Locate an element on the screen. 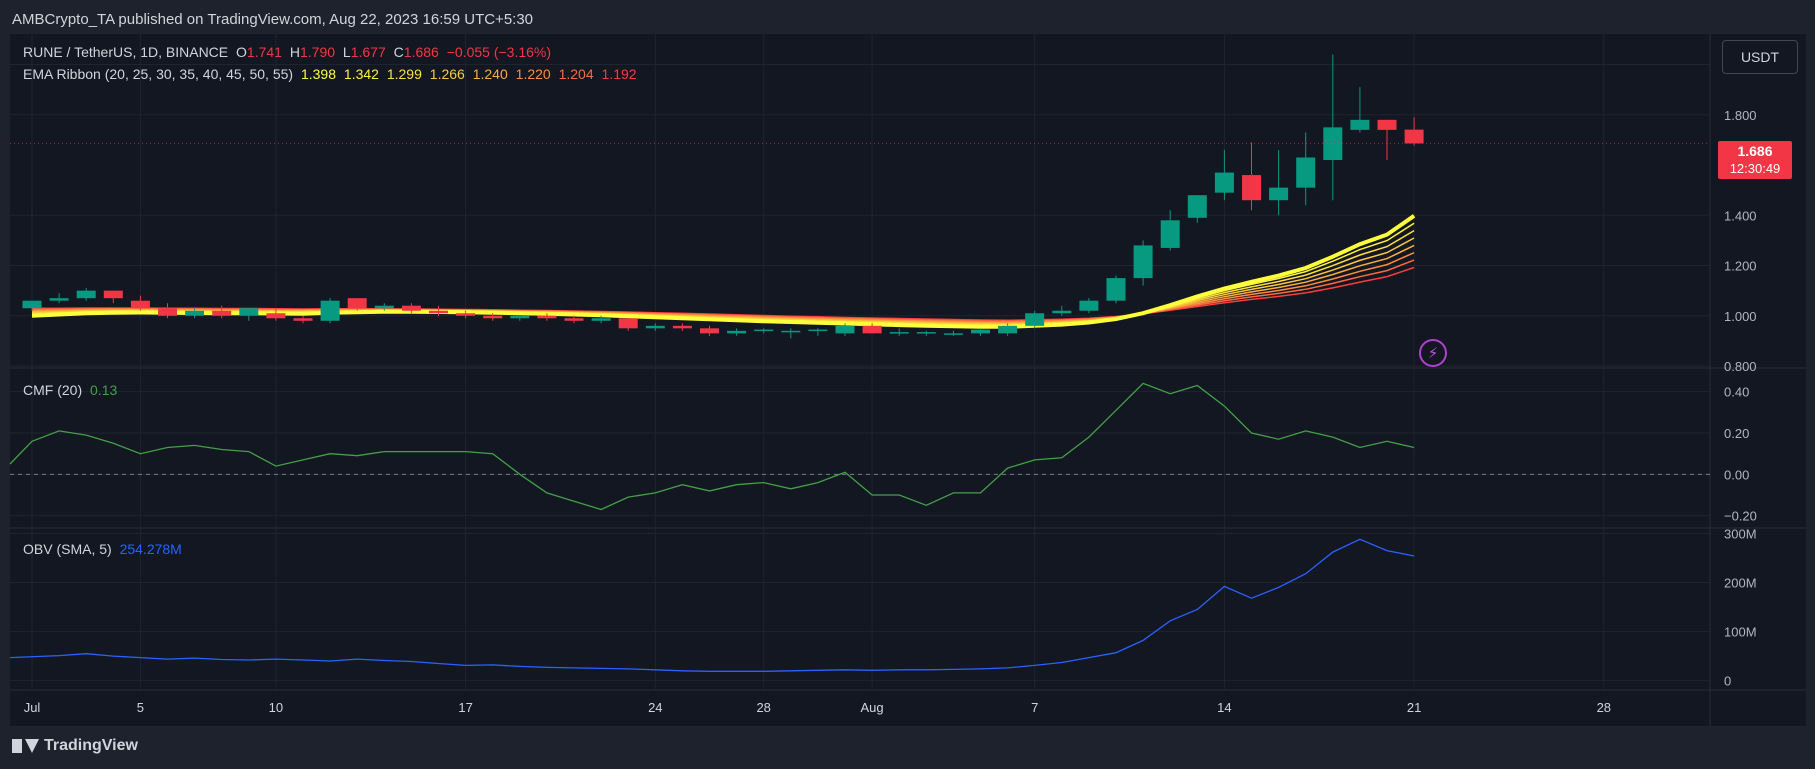 The height and width of the screenshot is (769, 1815). ema-ribbon-line is located at coordinates (723, 271).